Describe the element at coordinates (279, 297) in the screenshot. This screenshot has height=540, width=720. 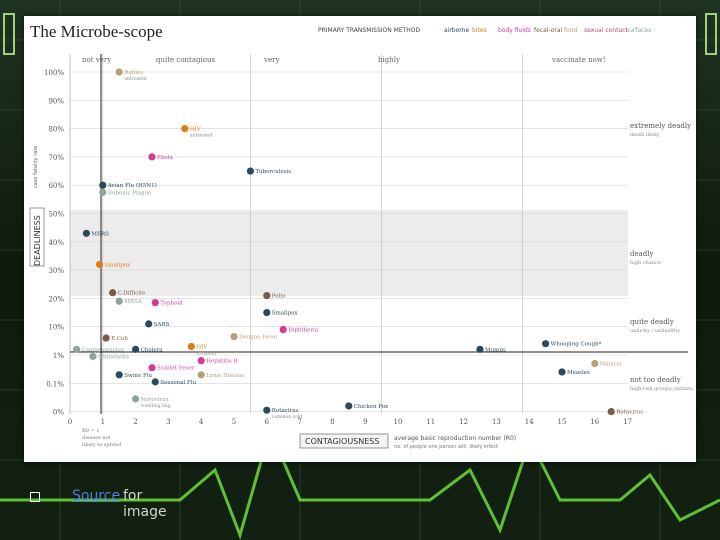
I see `data-point-label: Polio` at that location.